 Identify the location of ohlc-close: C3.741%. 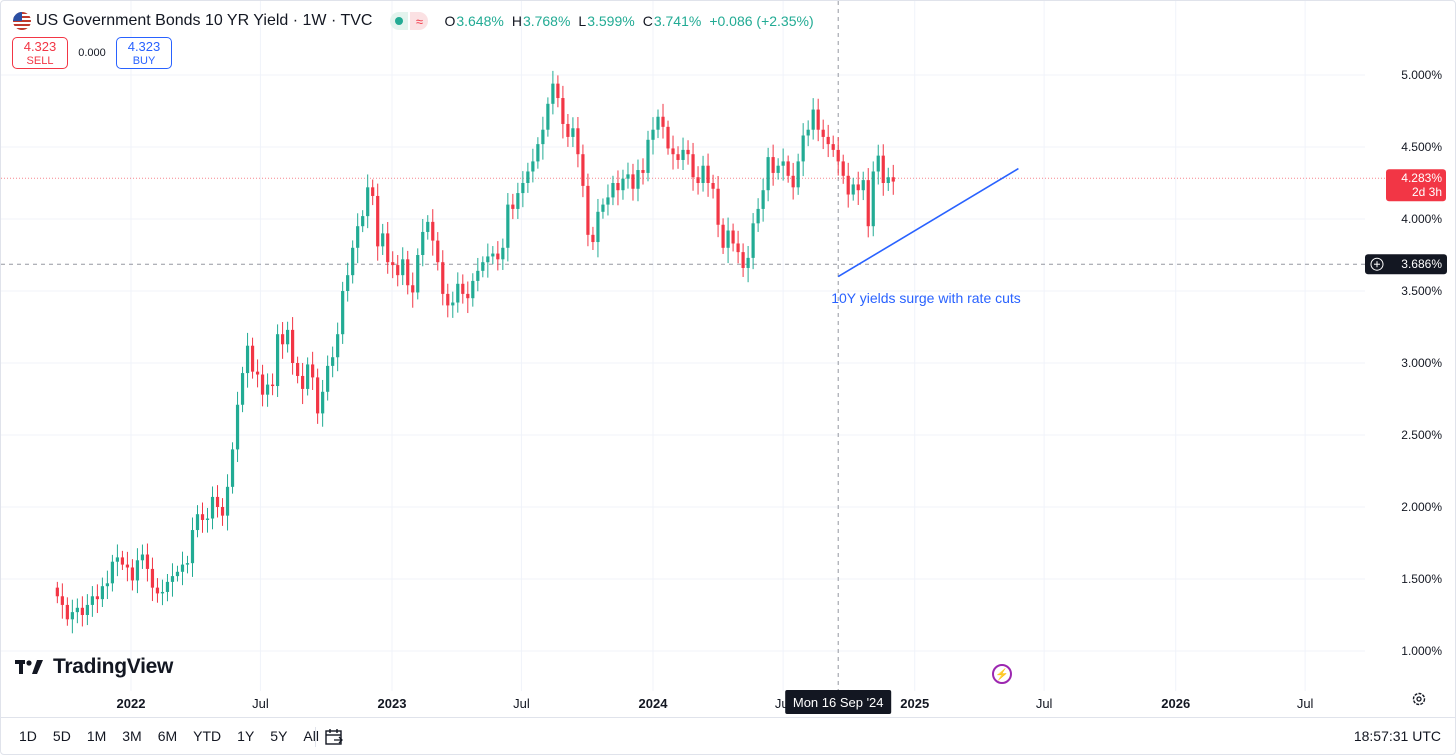
(672, 21).